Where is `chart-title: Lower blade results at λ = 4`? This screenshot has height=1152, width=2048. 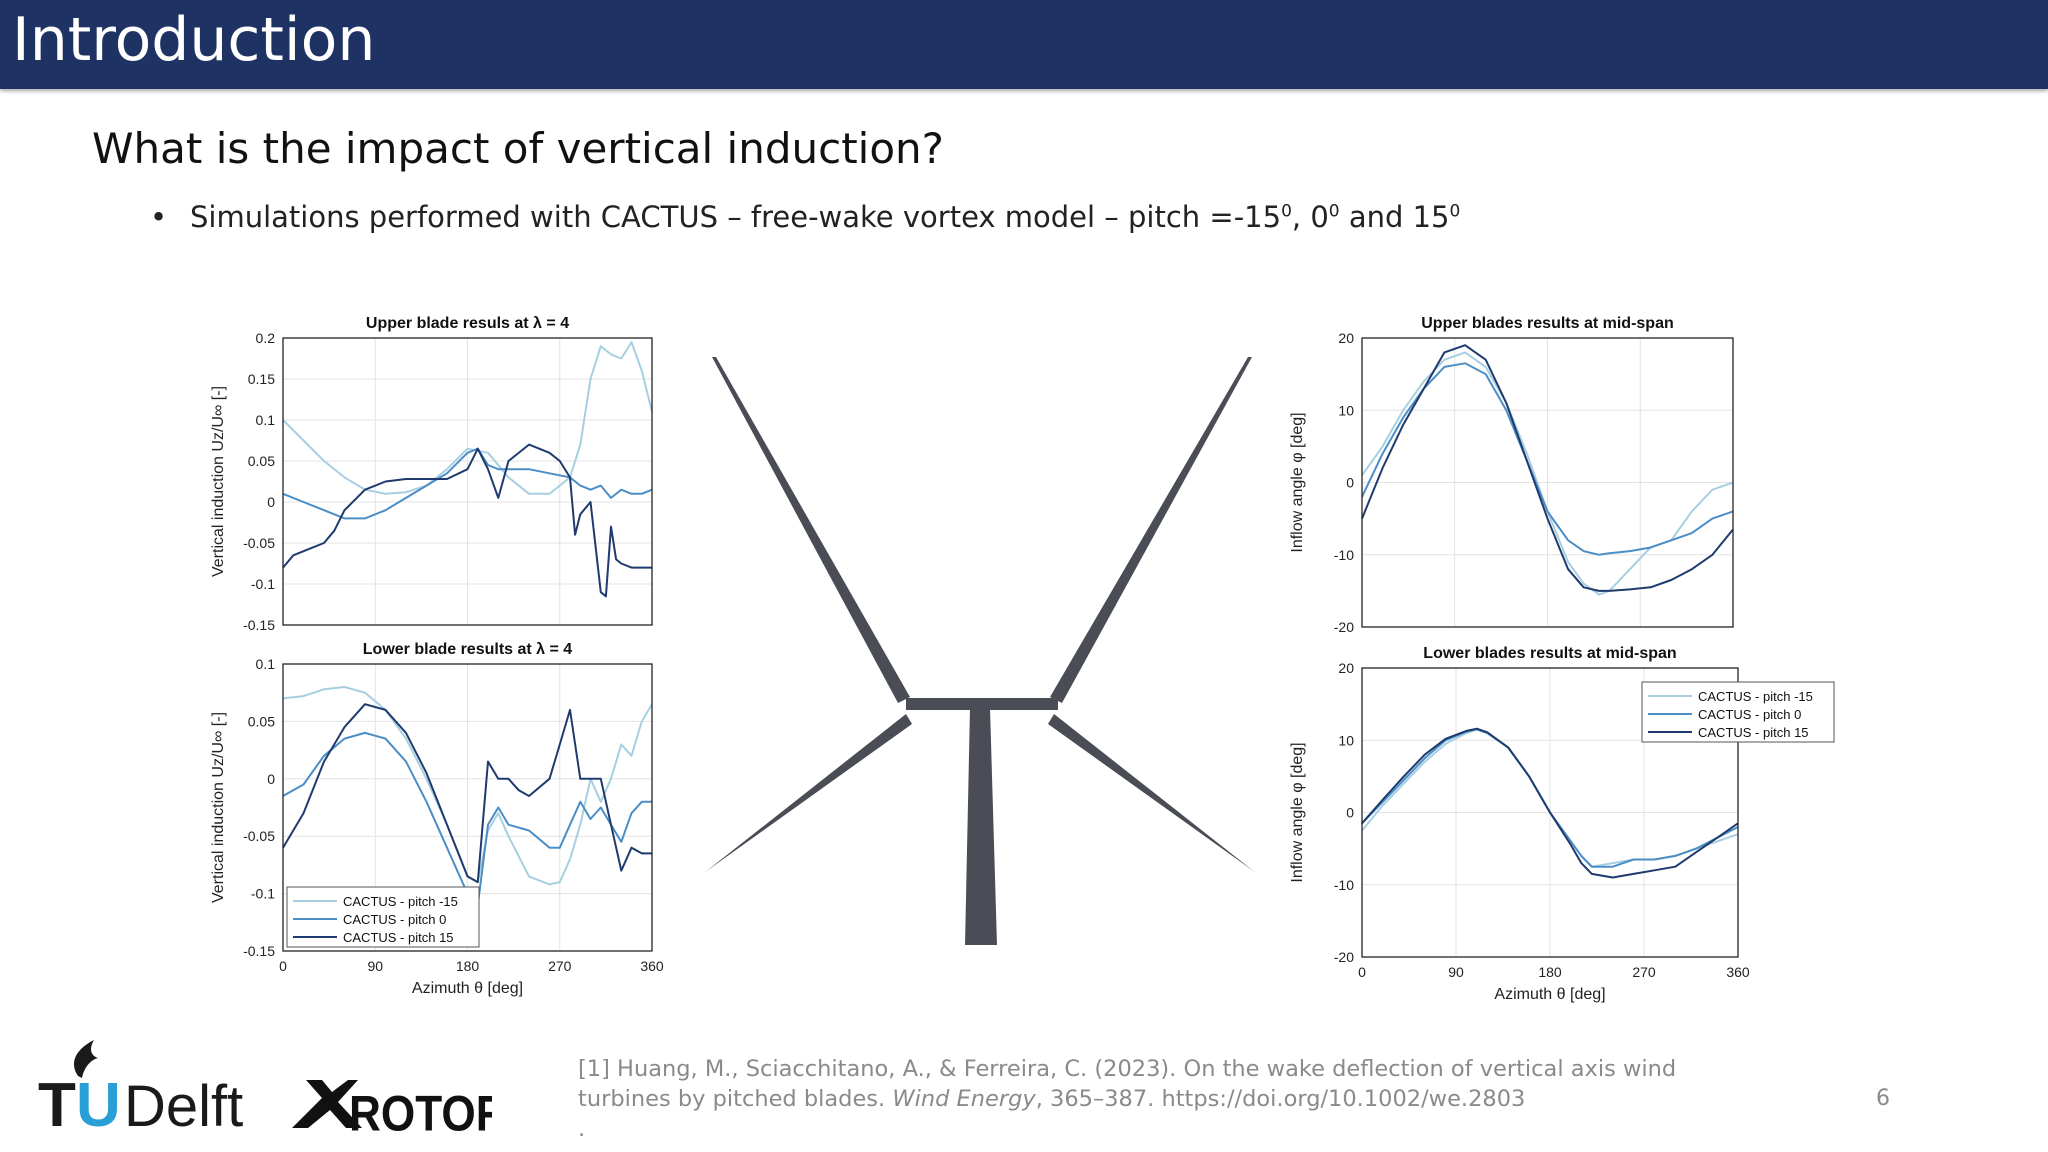
chart-title: Lower blade results at λ = 4 is located at coordinates (468, 649).